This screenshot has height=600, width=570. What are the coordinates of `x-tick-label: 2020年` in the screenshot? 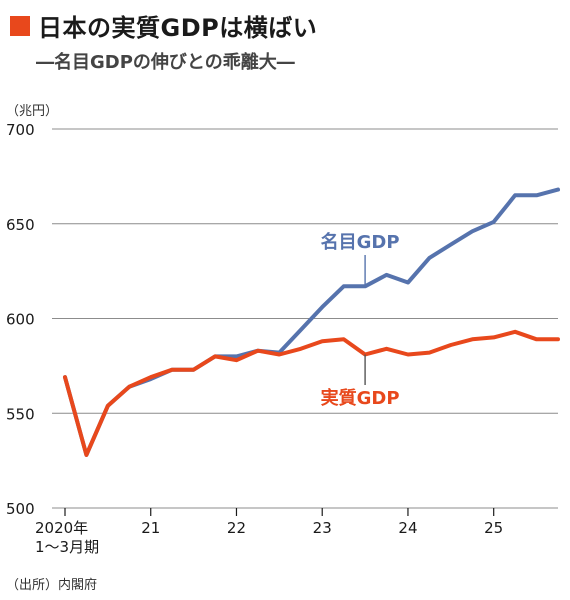 It's located at (61, 528).